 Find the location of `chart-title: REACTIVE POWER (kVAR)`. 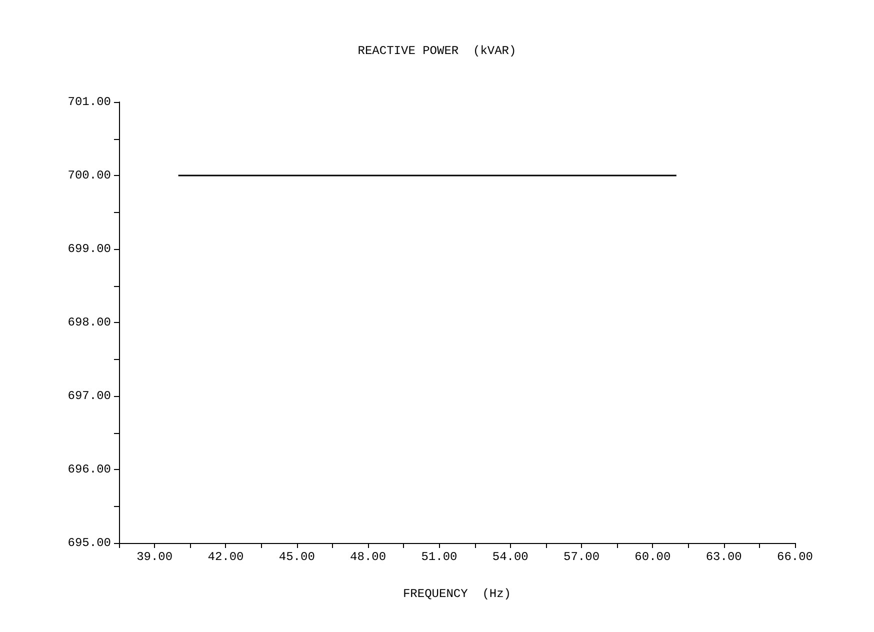

chart-title: REACTIVE POWER (kVAR) is located at coordinates (437, 51).